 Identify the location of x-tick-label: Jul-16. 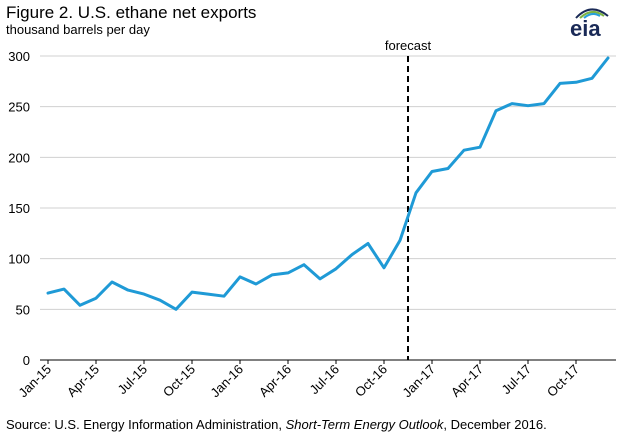
(324, 380).